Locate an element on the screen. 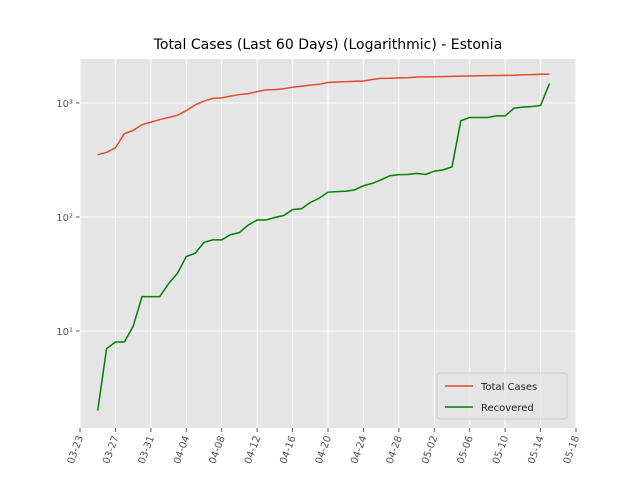 Image resolution: width=640 pixels, height=480 pixels. y-tick-label: 10³ is located at coordinates (64, 104).